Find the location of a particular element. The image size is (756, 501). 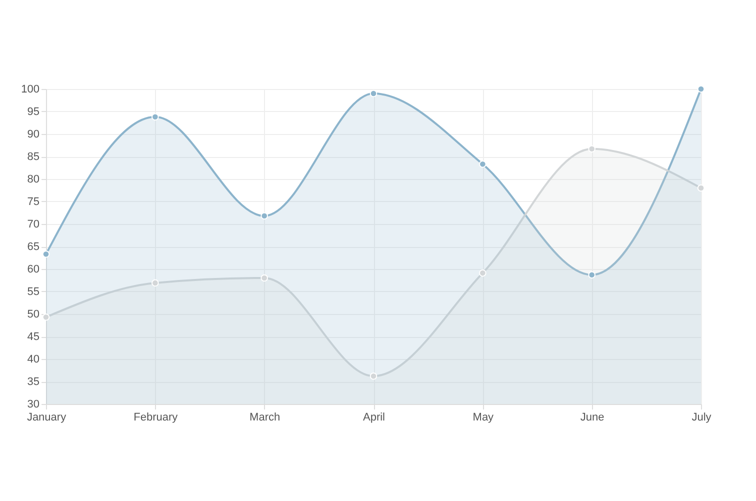

y-tick-label: 55 is located at coordinates (33, 292).